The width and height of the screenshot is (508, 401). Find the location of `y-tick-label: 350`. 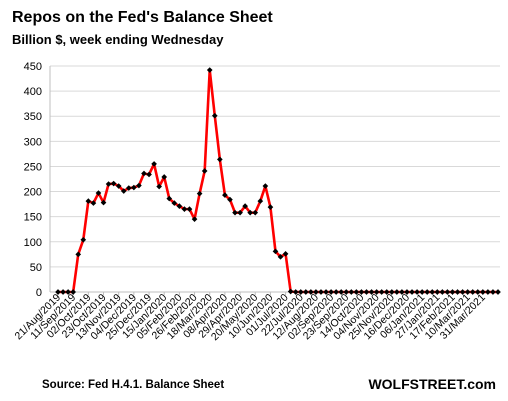

y-tick-label: 350 is located at coordinates (33, 117).